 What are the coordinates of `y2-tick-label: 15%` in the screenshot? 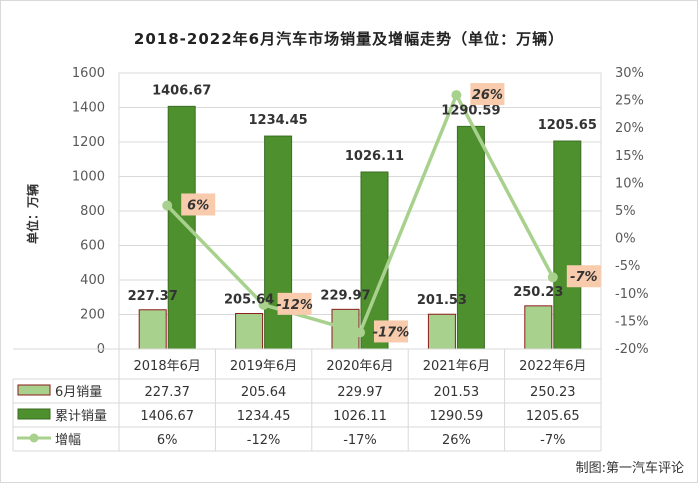 It's located at (629, 156).